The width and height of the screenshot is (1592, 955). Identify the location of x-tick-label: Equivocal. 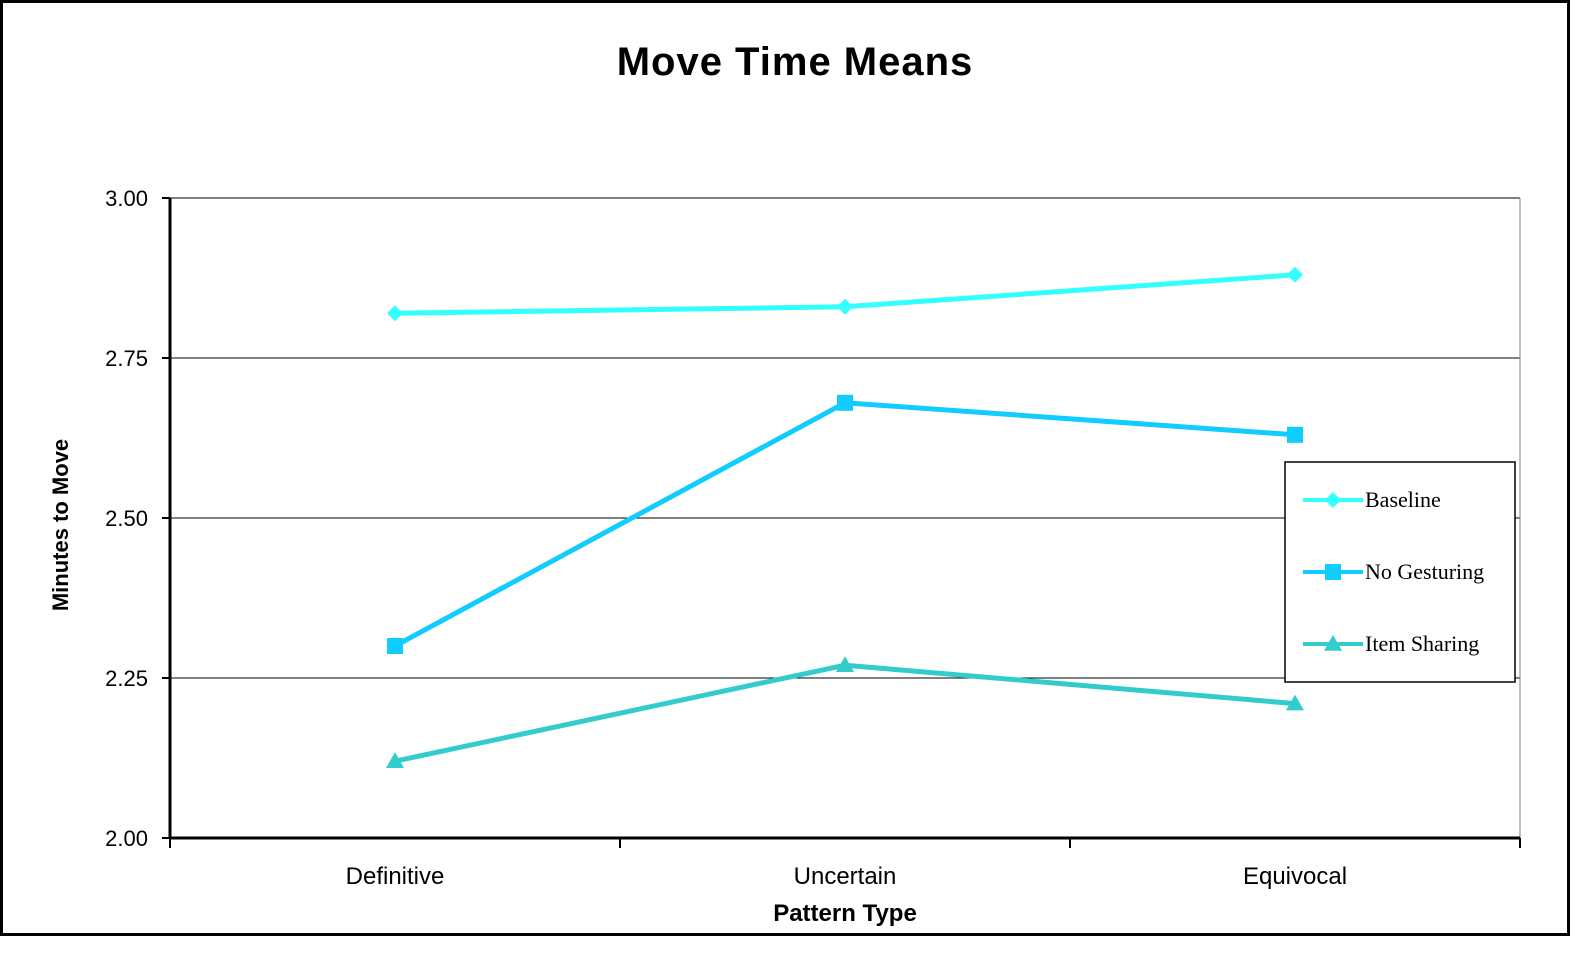
(1295, 876).